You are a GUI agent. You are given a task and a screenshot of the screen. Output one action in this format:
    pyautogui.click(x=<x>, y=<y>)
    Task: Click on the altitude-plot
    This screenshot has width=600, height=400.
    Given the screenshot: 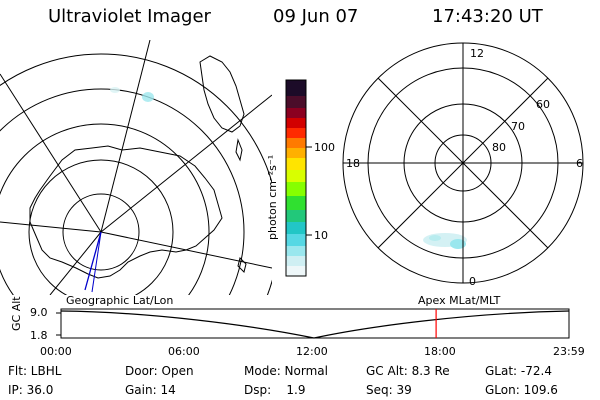 What is the action you would take?
    pyautogui.click(x=313, y=323)
    